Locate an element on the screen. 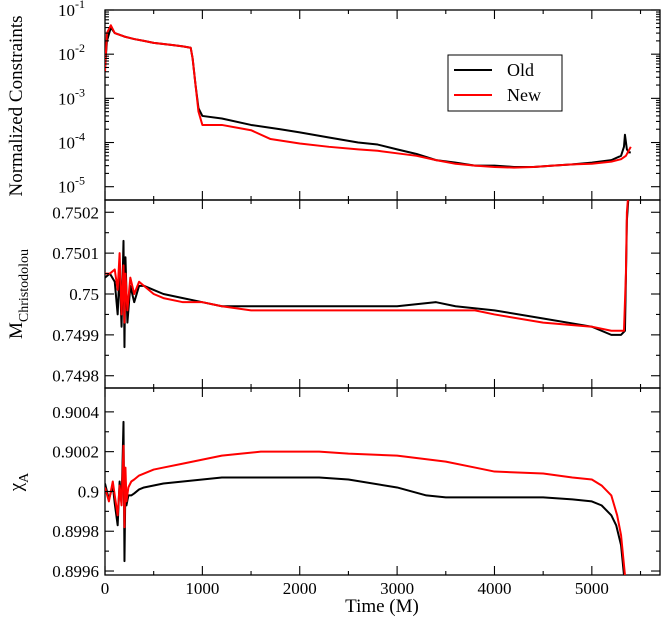 This screenshot has height=626, width=664. constraints-y-axis-title: Normalized Constraints is located at coordinates (16, 106).